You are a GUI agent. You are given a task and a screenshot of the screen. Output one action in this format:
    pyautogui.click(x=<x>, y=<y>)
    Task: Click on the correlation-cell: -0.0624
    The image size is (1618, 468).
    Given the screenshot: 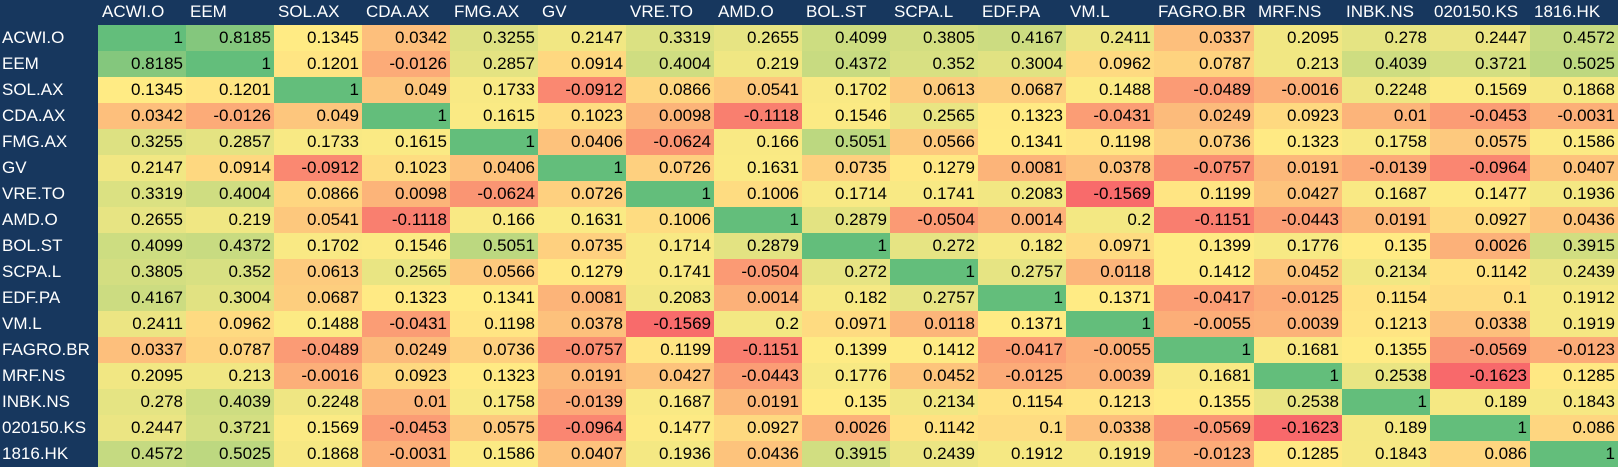 What is the action you would take?
    pyautogui.click(x=670, y=142)
    